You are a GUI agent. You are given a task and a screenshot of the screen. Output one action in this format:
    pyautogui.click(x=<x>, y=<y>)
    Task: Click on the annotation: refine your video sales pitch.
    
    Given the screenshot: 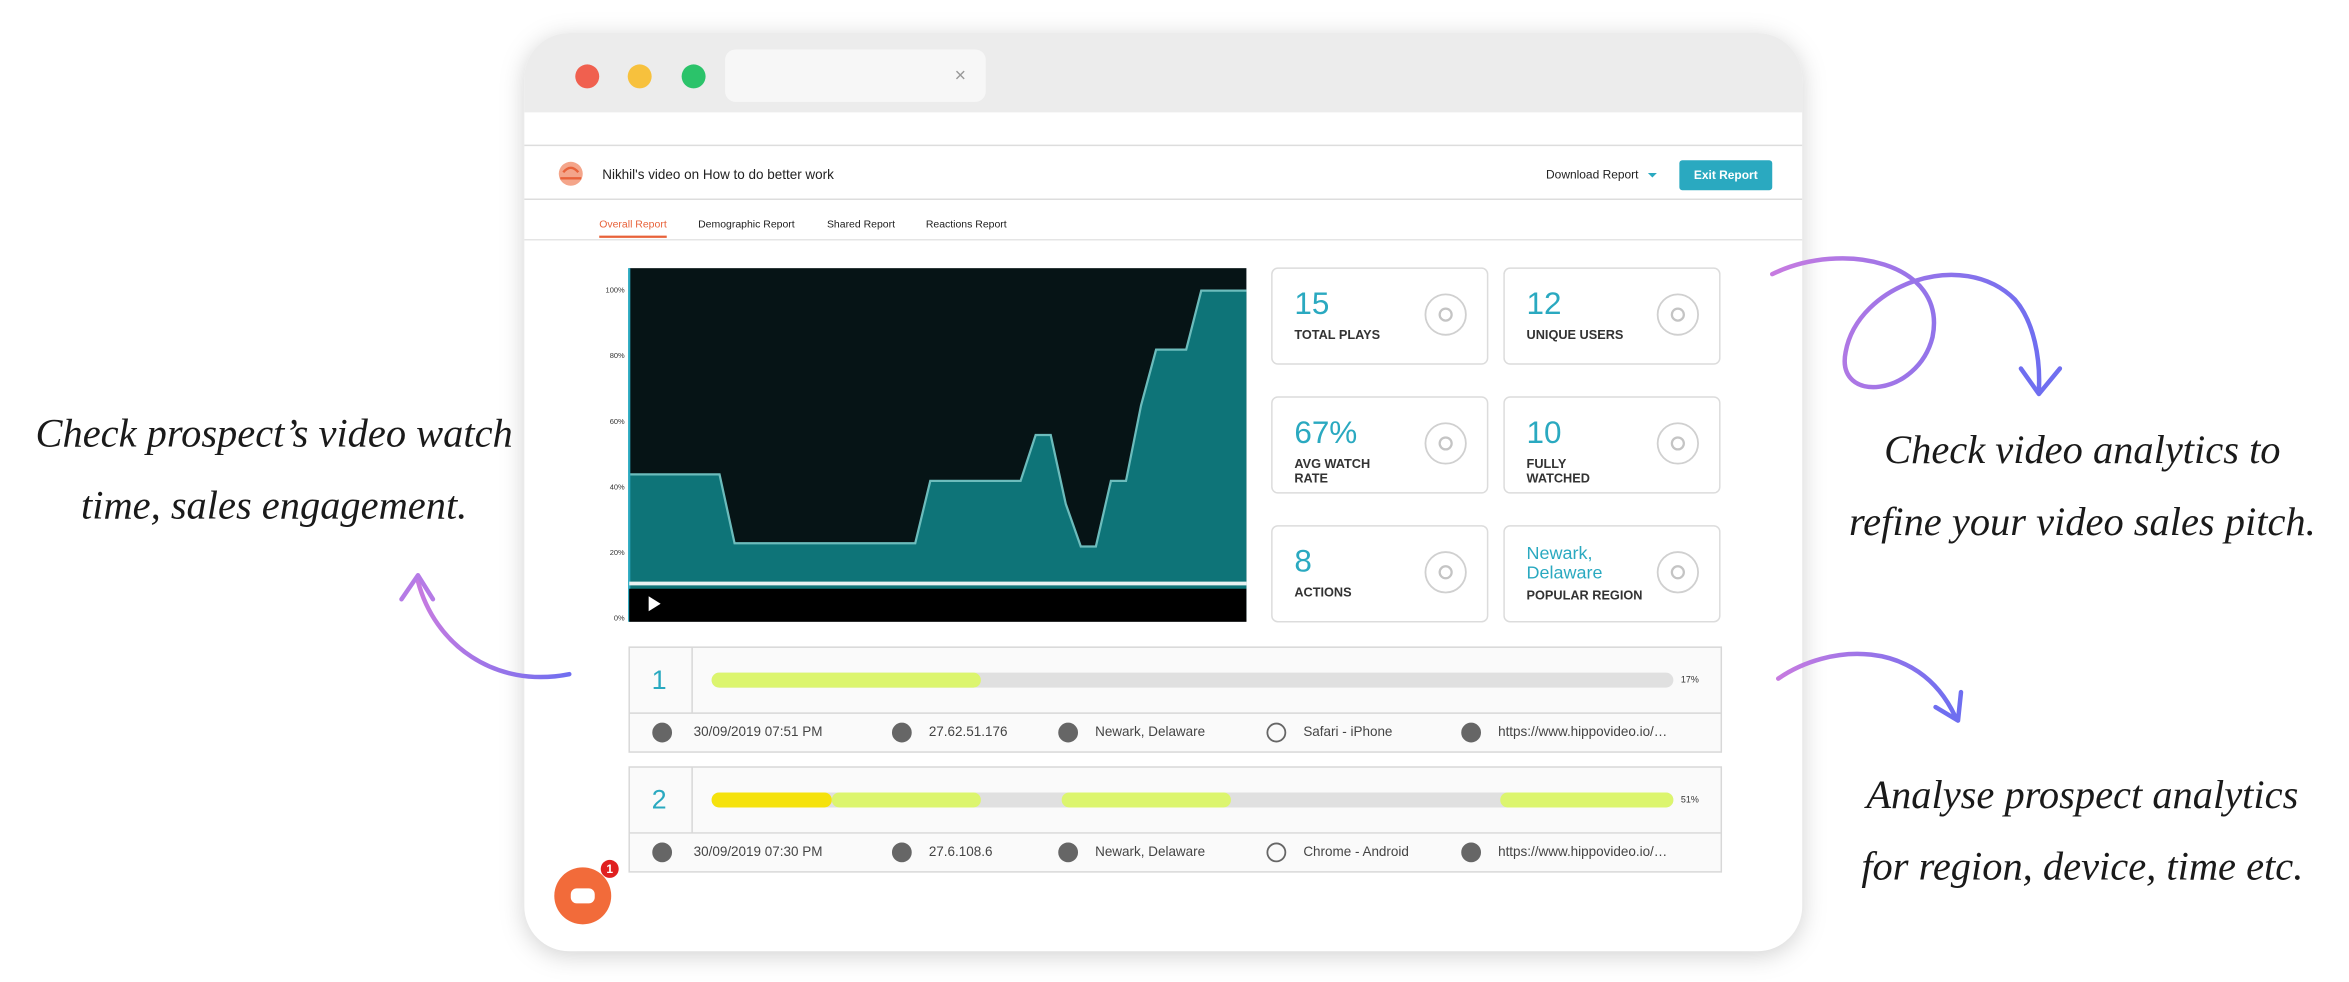 What is the action you would take?
    pyautogui.click(x=2082, y=521)
    